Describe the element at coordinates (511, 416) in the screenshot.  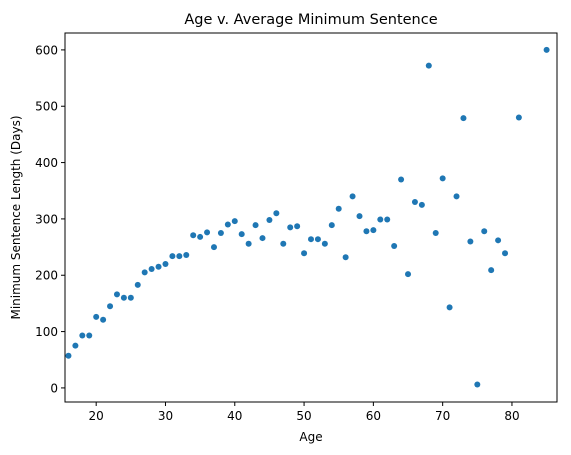
I see `x-tick-label: 80` at that location.